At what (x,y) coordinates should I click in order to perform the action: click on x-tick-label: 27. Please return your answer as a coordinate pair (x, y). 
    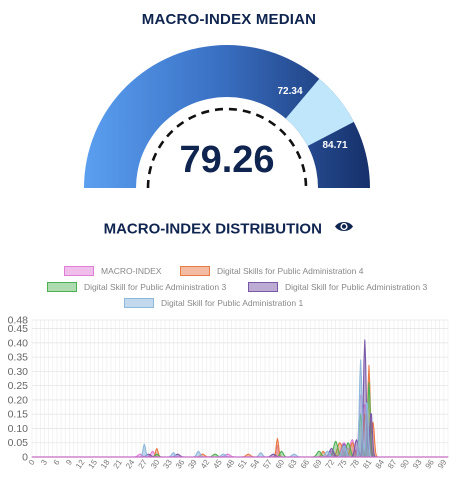
    Looking at the image, I should click on (142, 464).